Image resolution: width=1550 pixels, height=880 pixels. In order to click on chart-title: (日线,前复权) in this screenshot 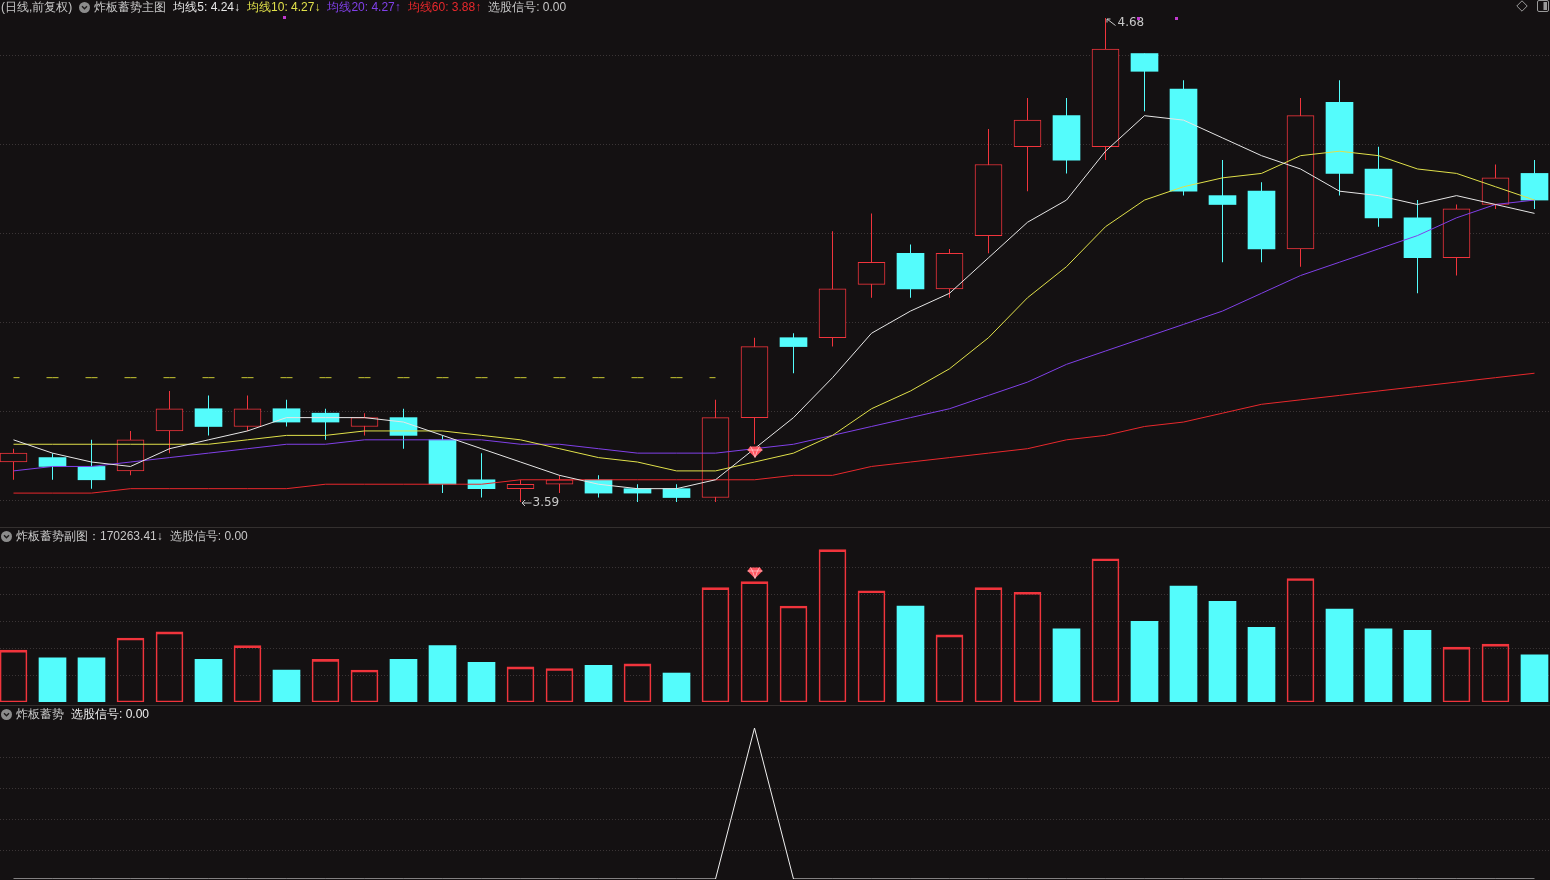, I will do `click(37, 7)`.